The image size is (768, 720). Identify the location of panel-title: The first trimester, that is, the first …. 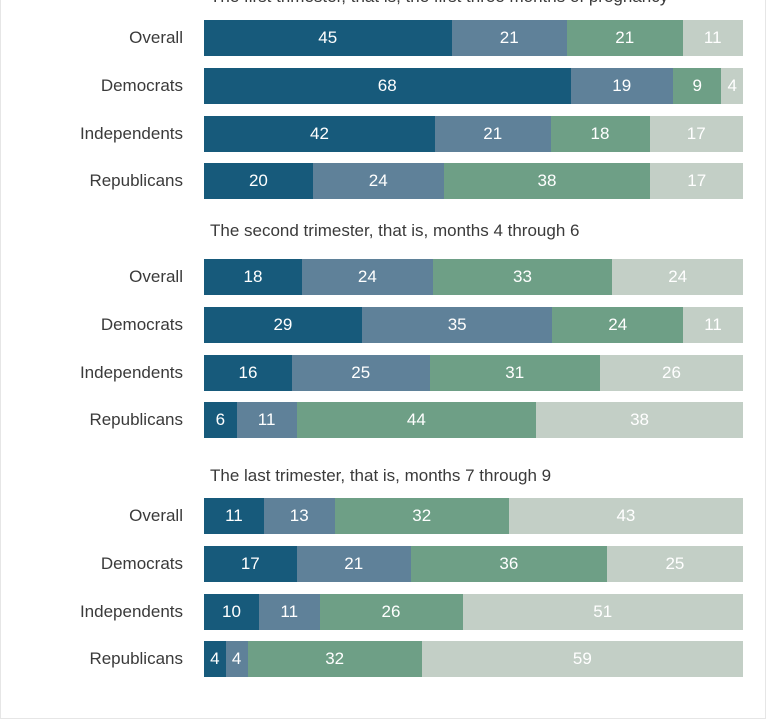
(439, 3).